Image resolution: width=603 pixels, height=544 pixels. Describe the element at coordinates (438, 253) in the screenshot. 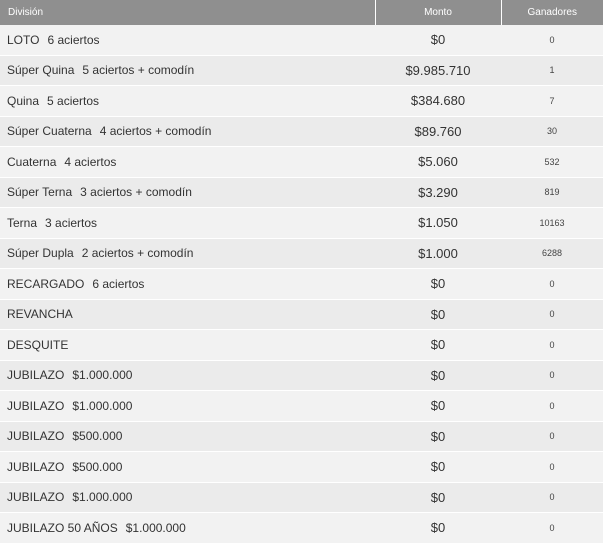

I see `monto-cell: $1.000` at that location.